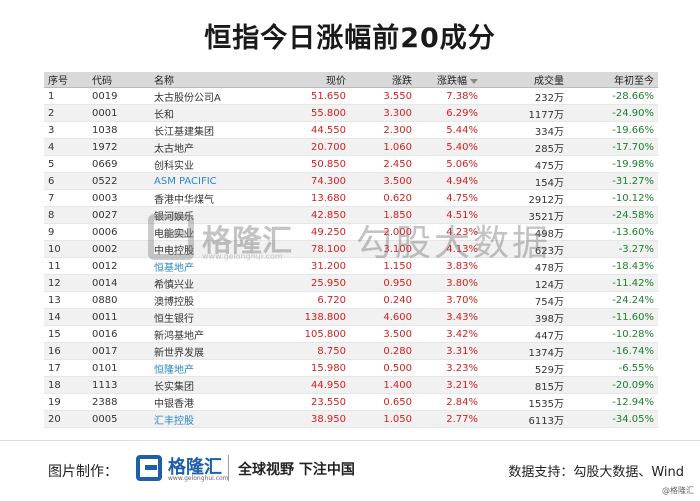 Image resolution: width=700 pixels, height=501 pixels. I want to click on cell-name: ASM PACIFIC, so click(217, 181).